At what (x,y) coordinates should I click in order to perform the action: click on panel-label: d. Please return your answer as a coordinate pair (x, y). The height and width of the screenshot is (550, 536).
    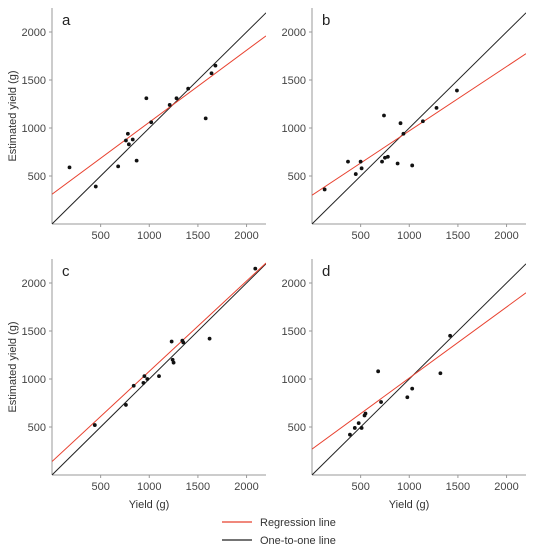
    Looking at the image, I should click on (326, 271).